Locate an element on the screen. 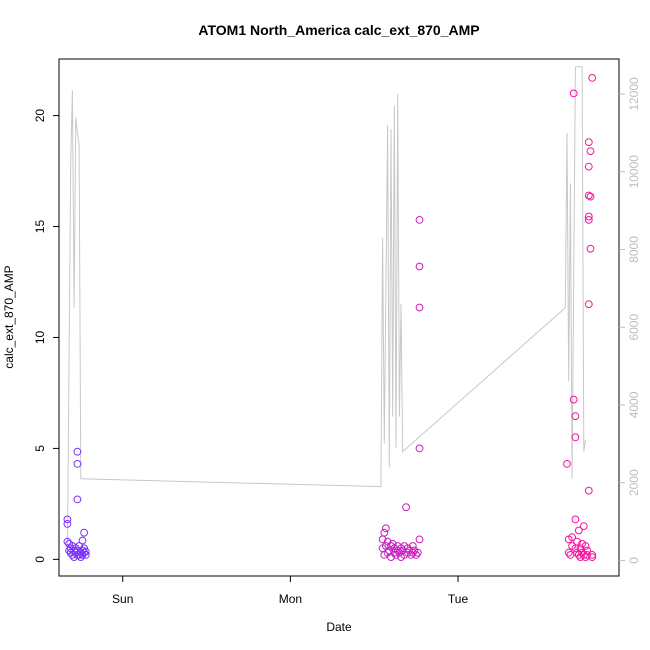 The image size is (650, 650). y2-tick-label: 12000 is located at coordinates (634, 94).